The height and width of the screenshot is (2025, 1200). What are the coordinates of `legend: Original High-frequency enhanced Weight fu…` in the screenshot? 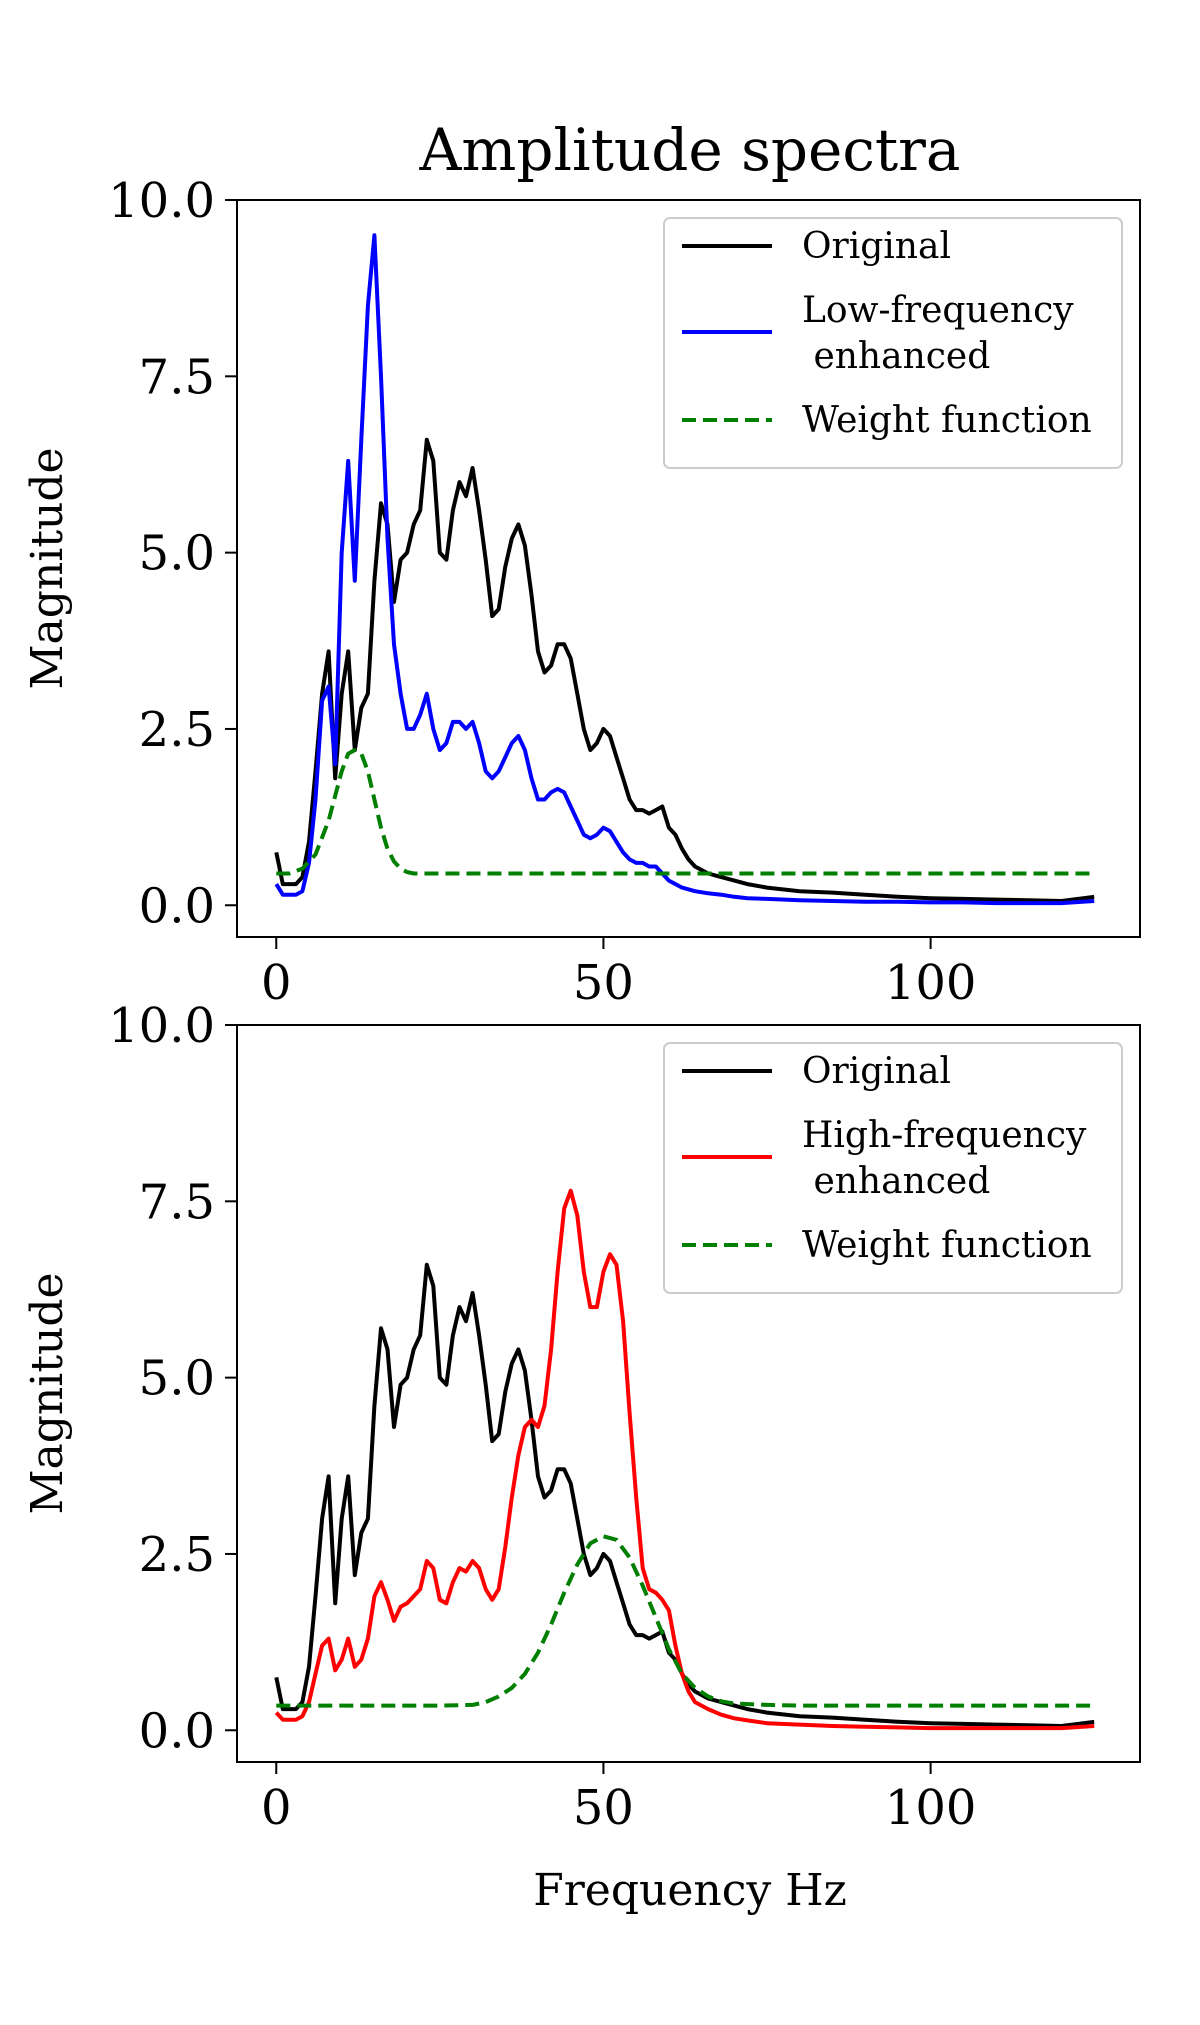 It's located at (893, 1168).